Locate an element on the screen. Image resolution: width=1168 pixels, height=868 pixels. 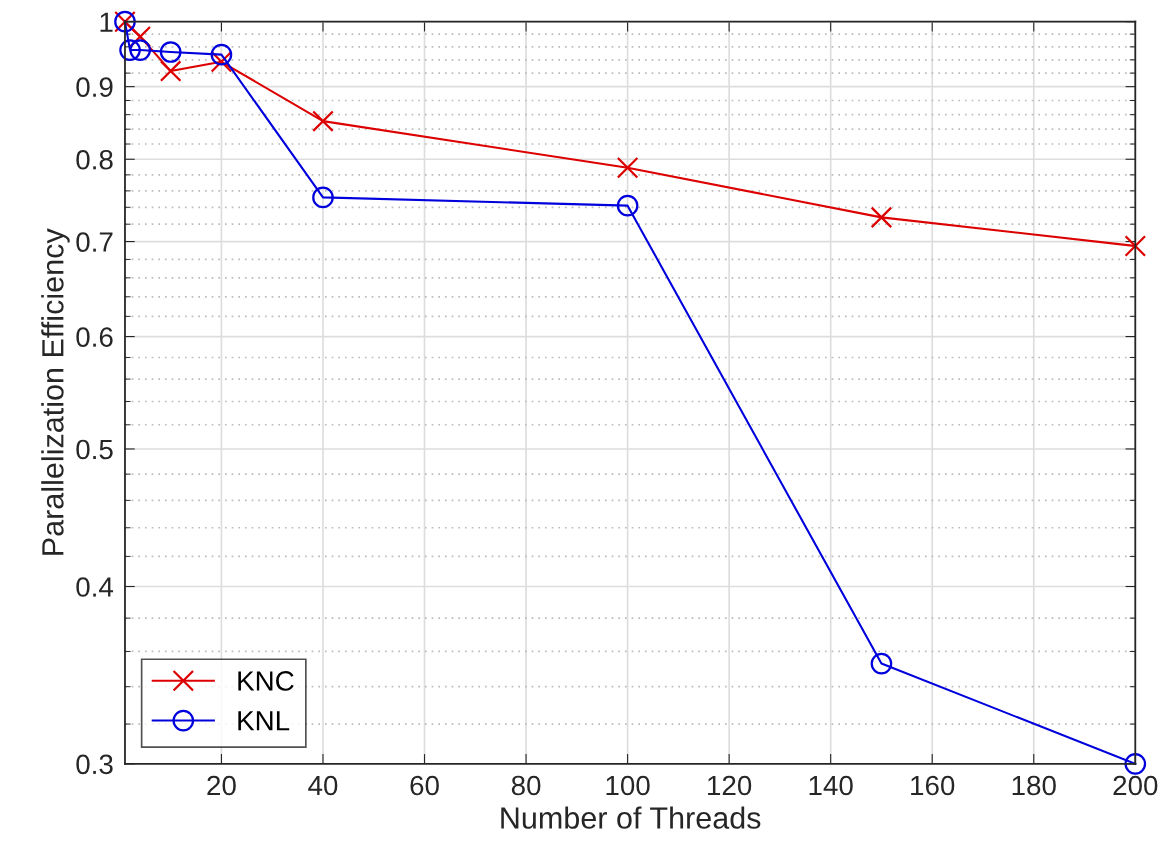
x-tick-label: 100 is located at coordinates (628, 785).